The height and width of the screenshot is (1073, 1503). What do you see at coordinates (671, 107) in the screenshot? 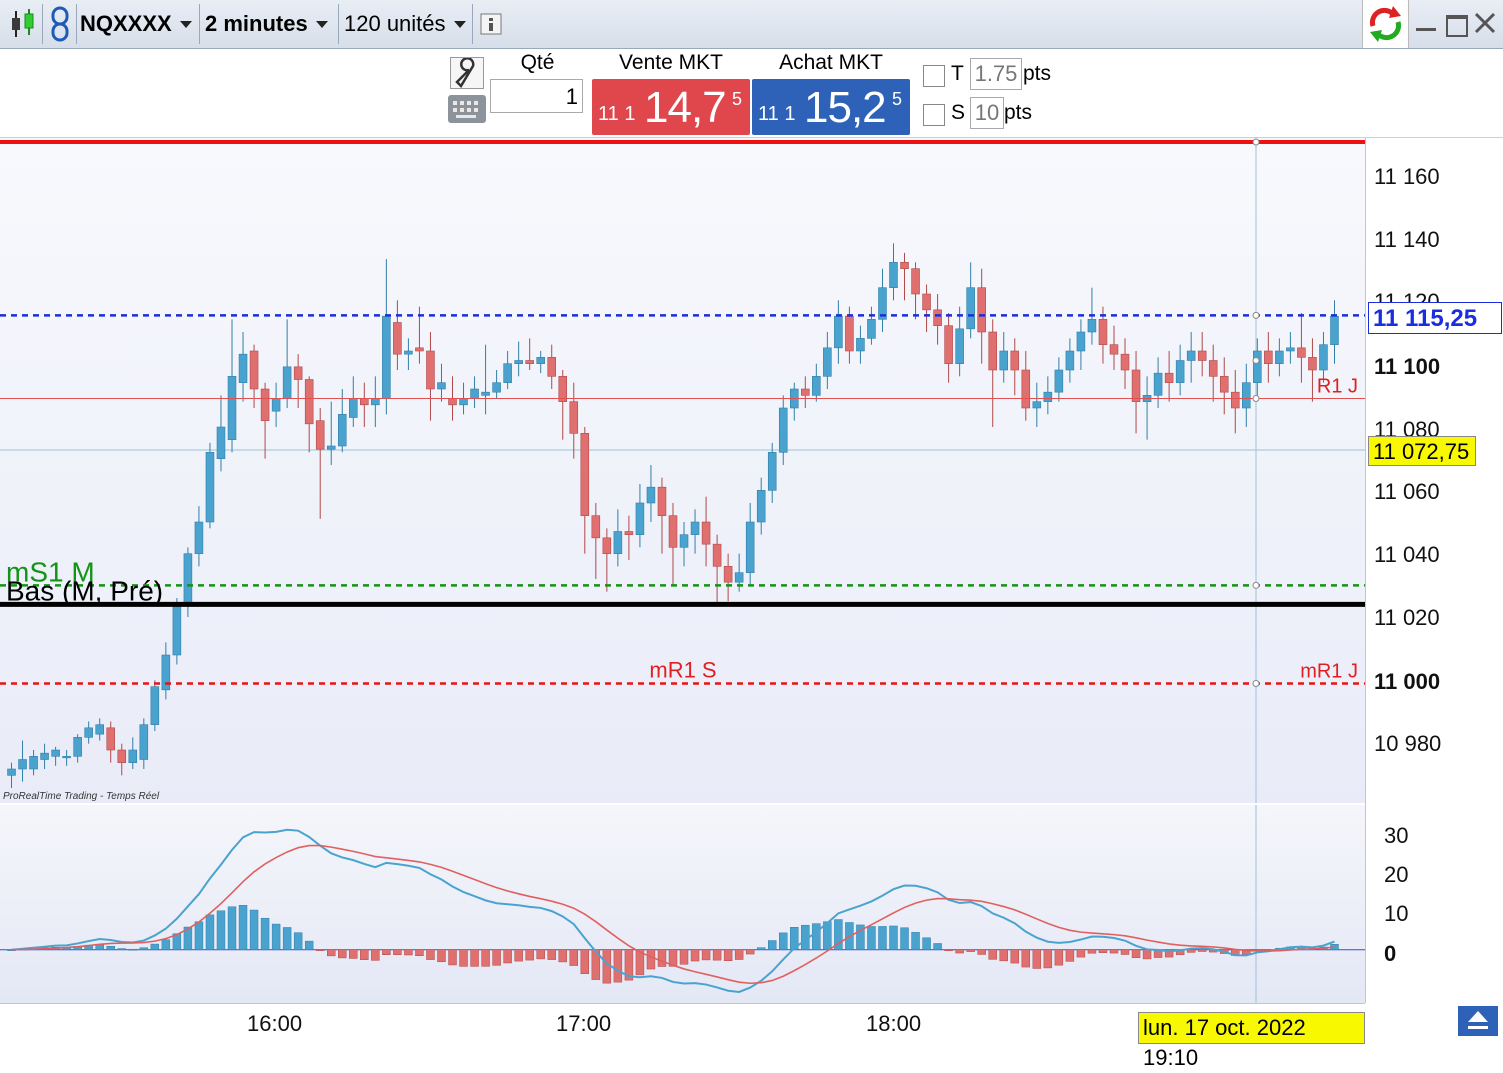
I see `sell-market-button: 11 1 14,7 5` at bounding box center [671, 107].